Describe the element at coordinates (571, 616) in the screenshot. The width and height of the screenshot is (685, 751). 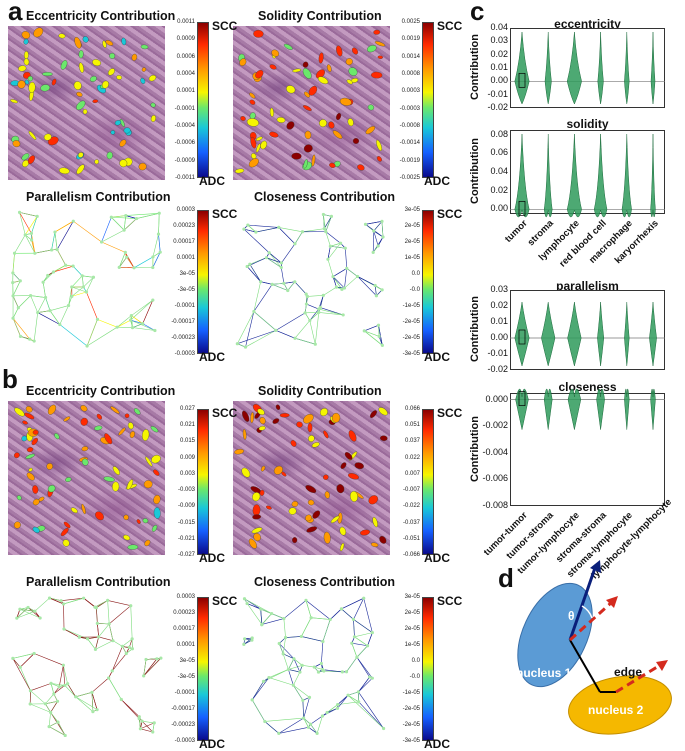
I see `theta-label: θ` at that location.